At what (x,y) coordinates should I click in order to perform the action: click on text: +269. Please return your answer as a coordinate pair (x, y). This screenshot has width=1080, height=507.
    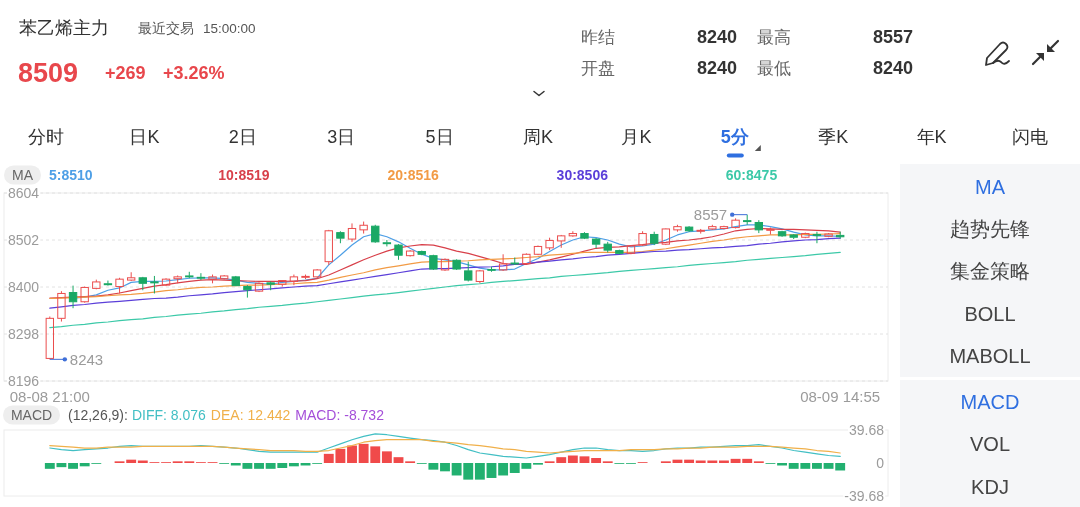
    Looking at the image, I should click on (125, 73).